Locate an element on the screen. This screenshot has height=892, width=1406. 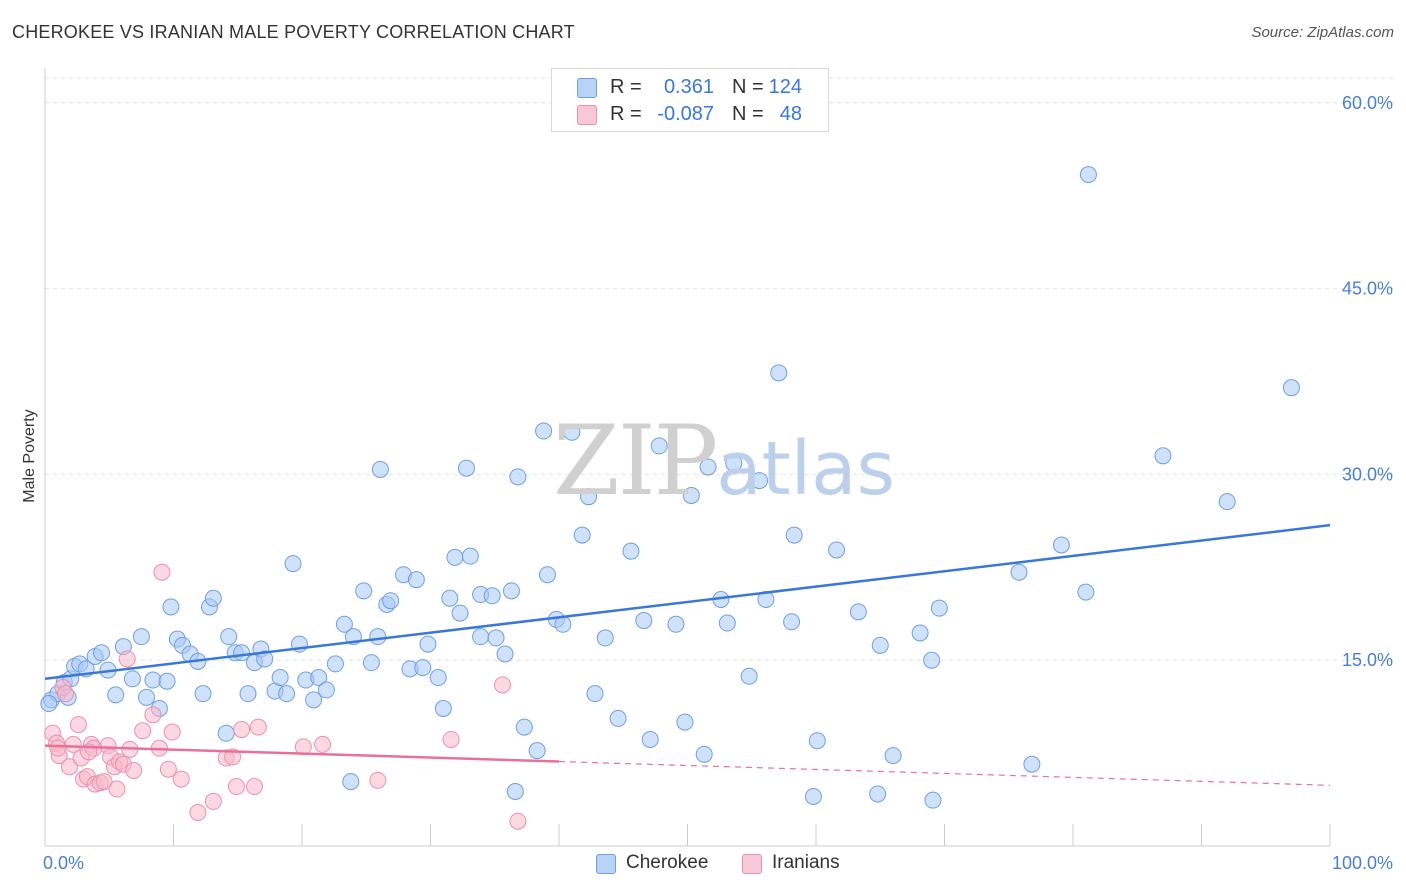
trend-line-extension-iranians is located at coordinates (944, 773).